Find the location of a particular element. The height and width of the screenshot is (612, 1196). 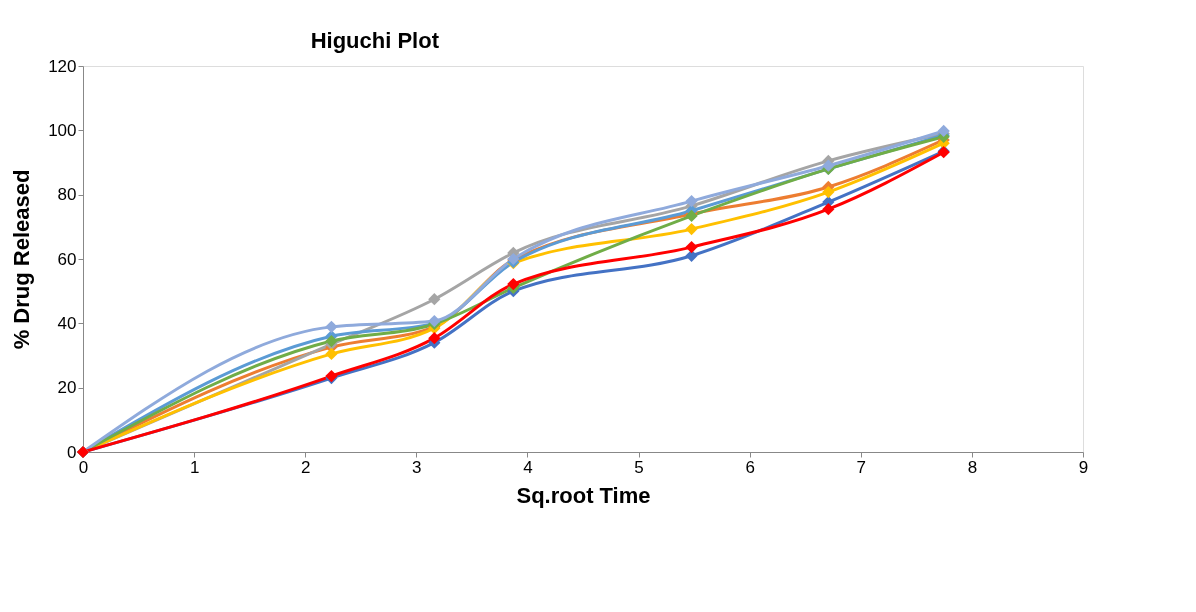

chart-title: Higuchi Plot is located at coordinates (375, 40).